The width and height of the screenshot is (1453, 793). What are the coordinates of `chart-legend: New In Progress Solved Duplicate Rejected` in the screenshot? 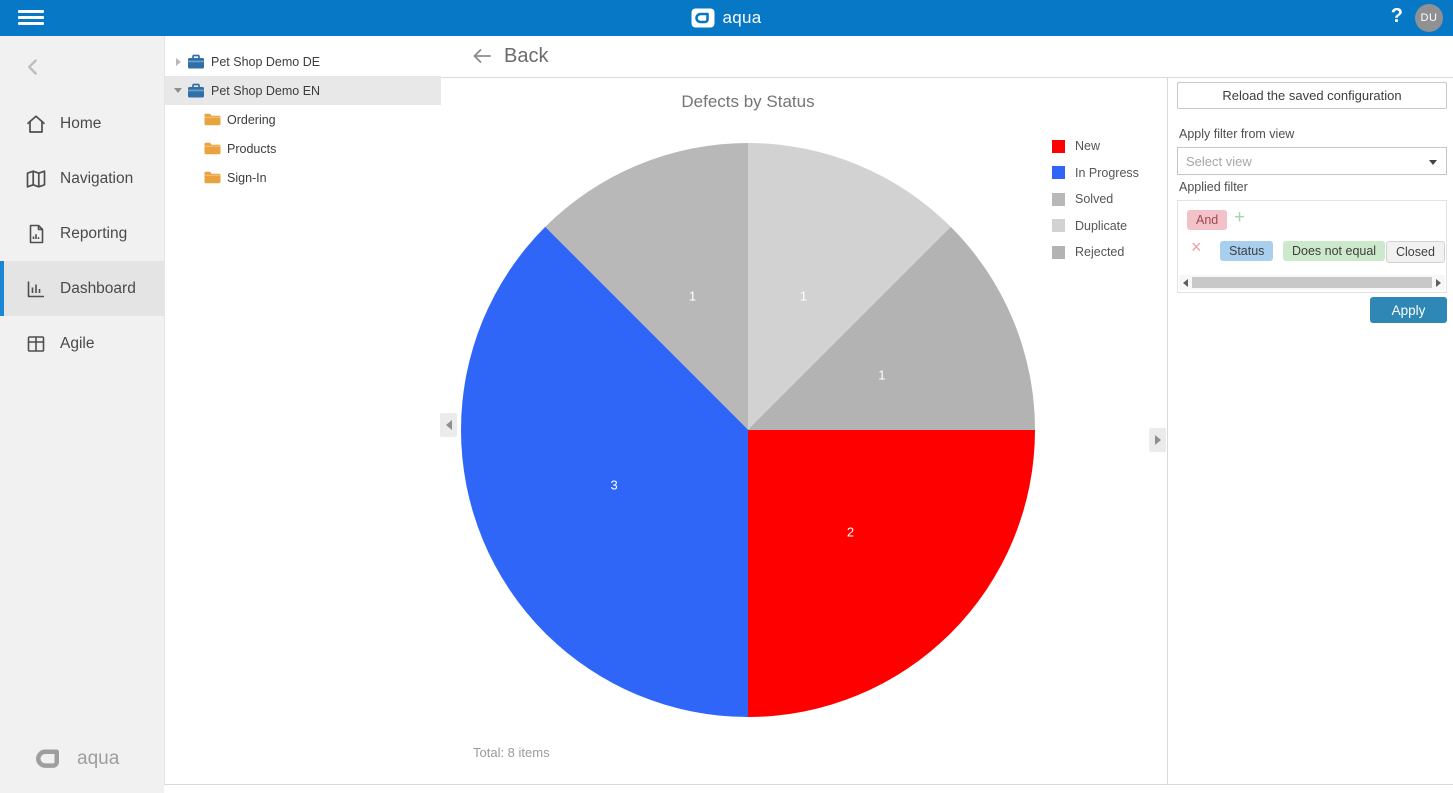 It's located at (1095, 199).